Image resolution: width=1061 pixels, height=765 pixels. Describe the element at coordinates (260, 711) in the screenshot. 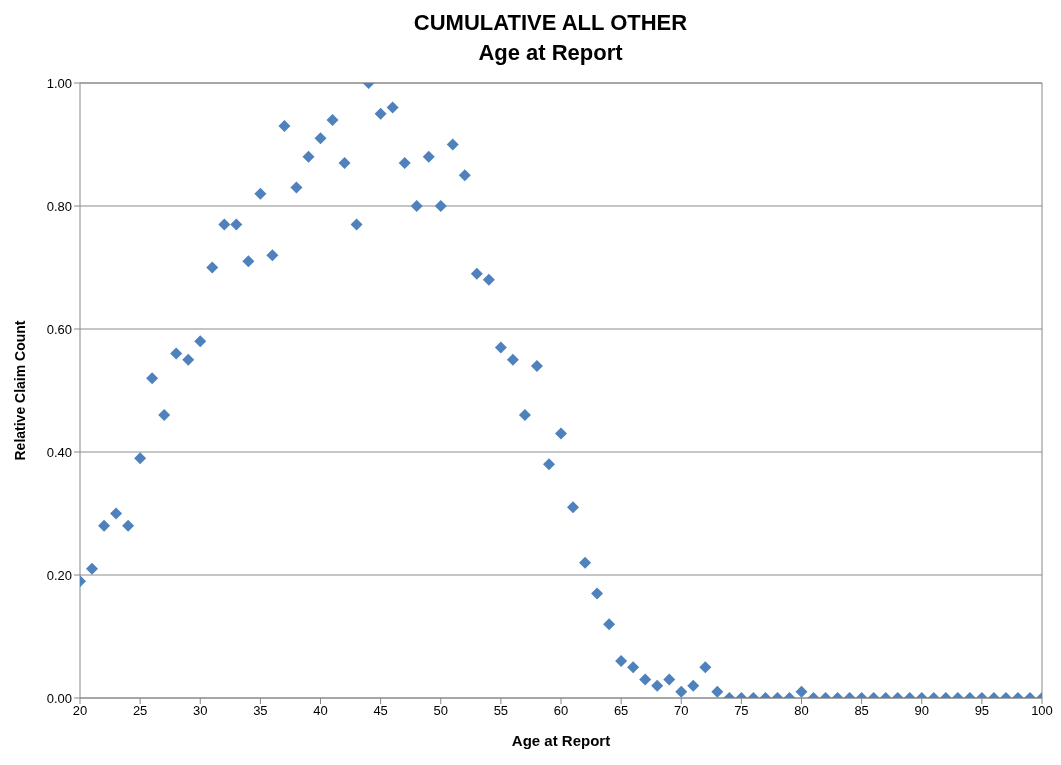

I see `x-tick-label: 35` at that location.